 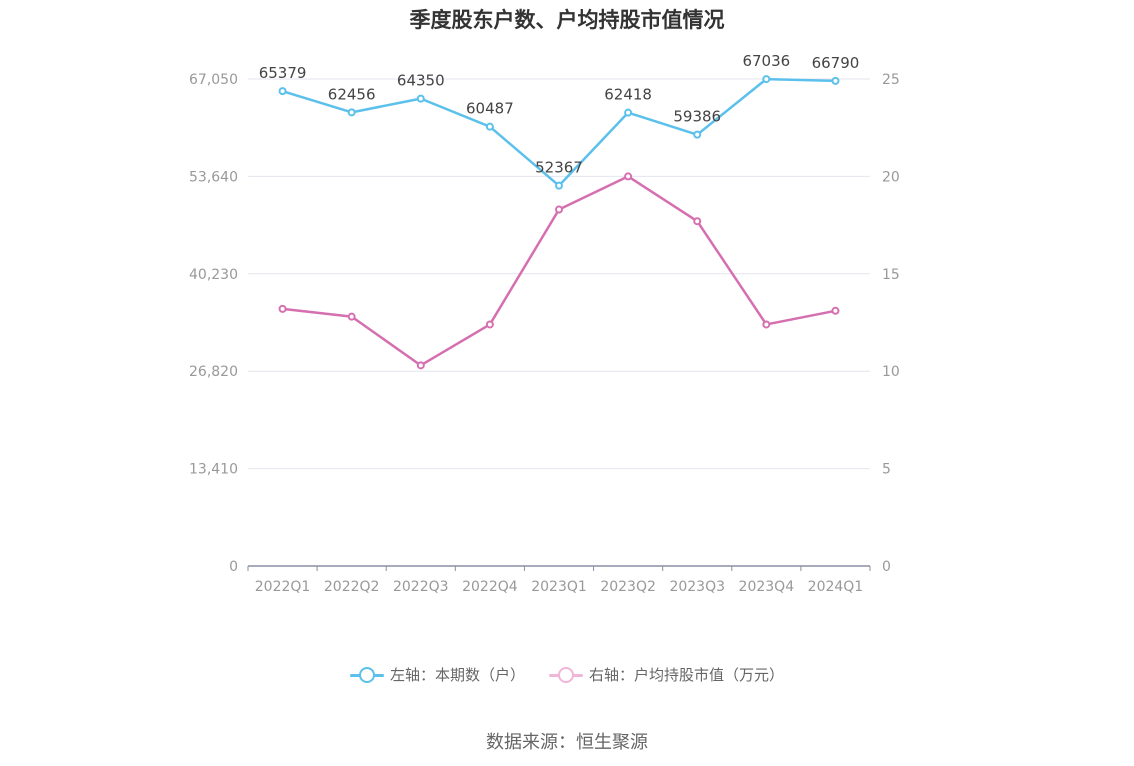 I want to click on legend-marker-pink-icon, so click(x=566, y=675).